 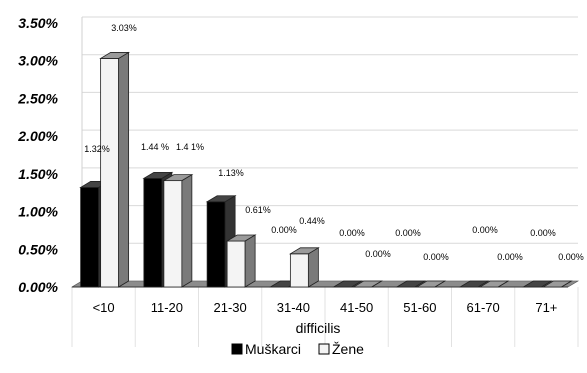 What do you see at coordinates (546, 307) in the screenshot?
I see `x-tick-label: 71+` at bounding box center [546, 307].